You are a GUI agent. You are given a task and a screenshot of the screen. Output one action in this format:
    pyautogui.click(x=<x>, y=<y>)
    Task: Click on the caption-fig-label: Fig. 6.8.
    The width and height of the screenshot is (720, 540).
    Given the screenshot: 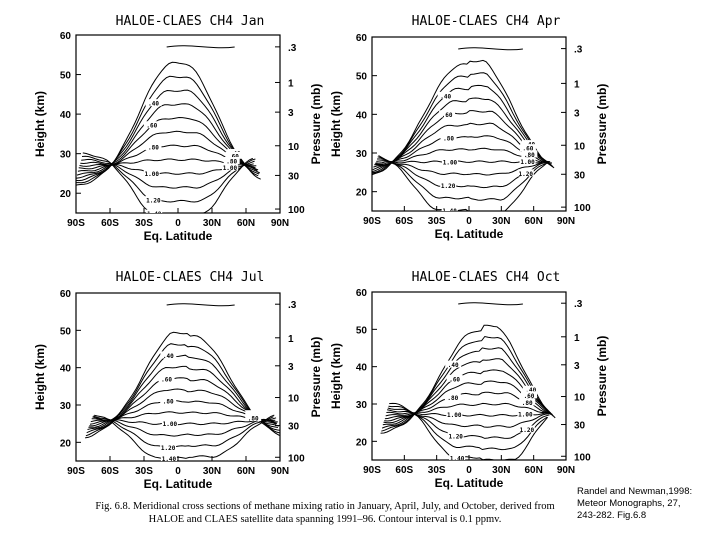 What is the action you would take?
    pyautogui.click(x=113, y=506)
    